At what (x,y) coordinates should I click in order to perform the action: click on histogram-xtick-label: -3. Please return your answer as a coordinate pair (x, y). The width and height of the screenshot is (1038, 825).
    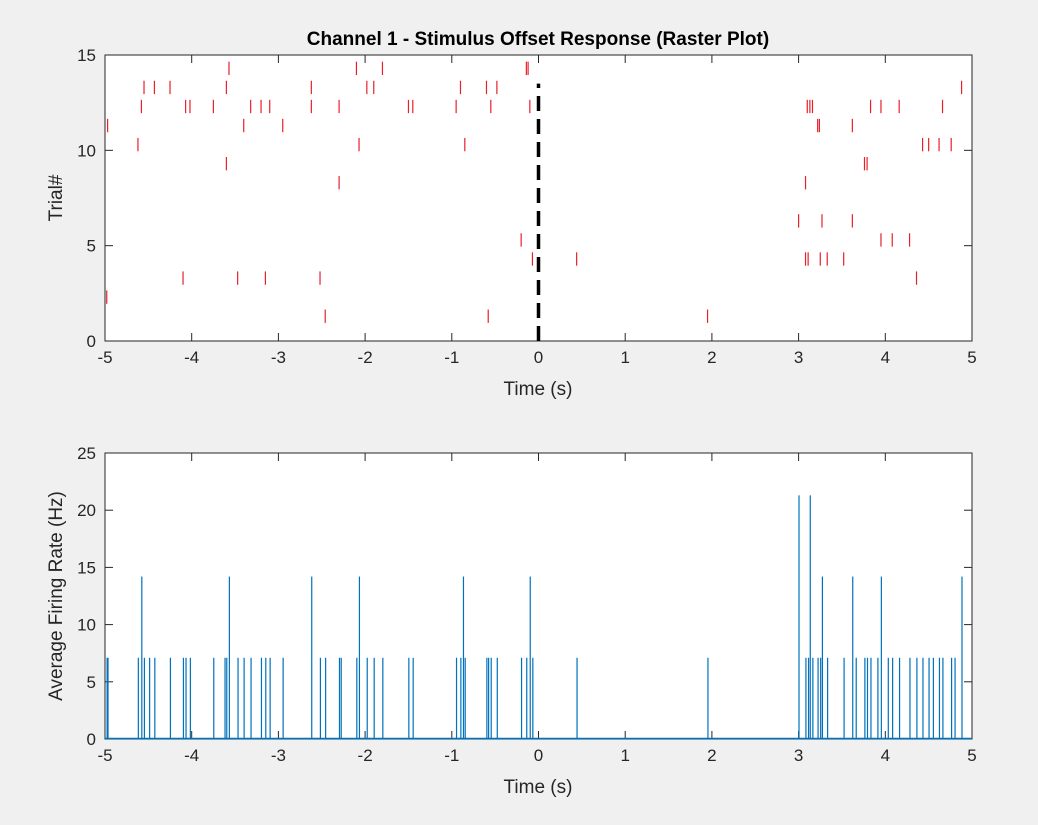
    Looking at the image, I should click on (278, 755).